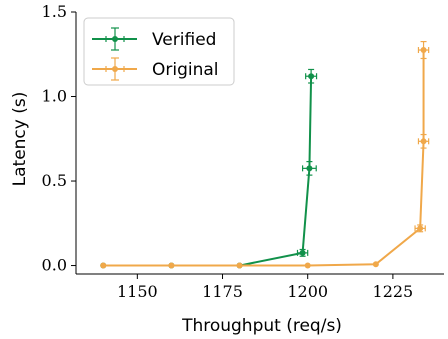 The height and width of the screenshot is (339, 448). Describe the element at coordinates (159, 51) in the screenshot. I see `legend: Verified Original` at that location.